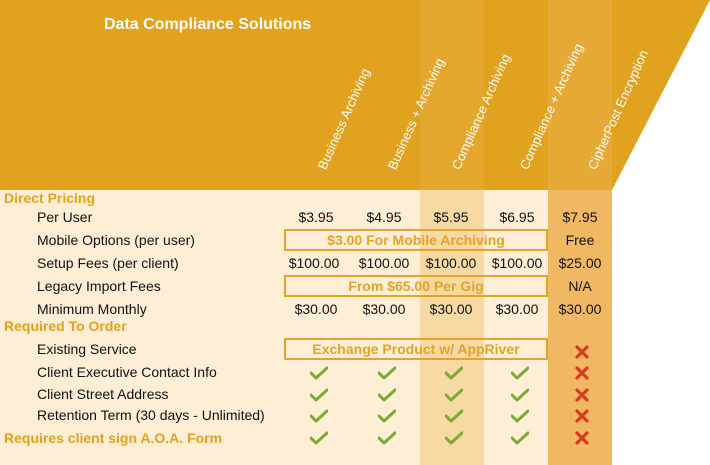 The width and height of the screenshot is (710, 465). What do you see at coordinates (384, 309) in the screenshot?
I see `cell-minimum-monthly-2: $30.00` at bounding box center [384, 309].